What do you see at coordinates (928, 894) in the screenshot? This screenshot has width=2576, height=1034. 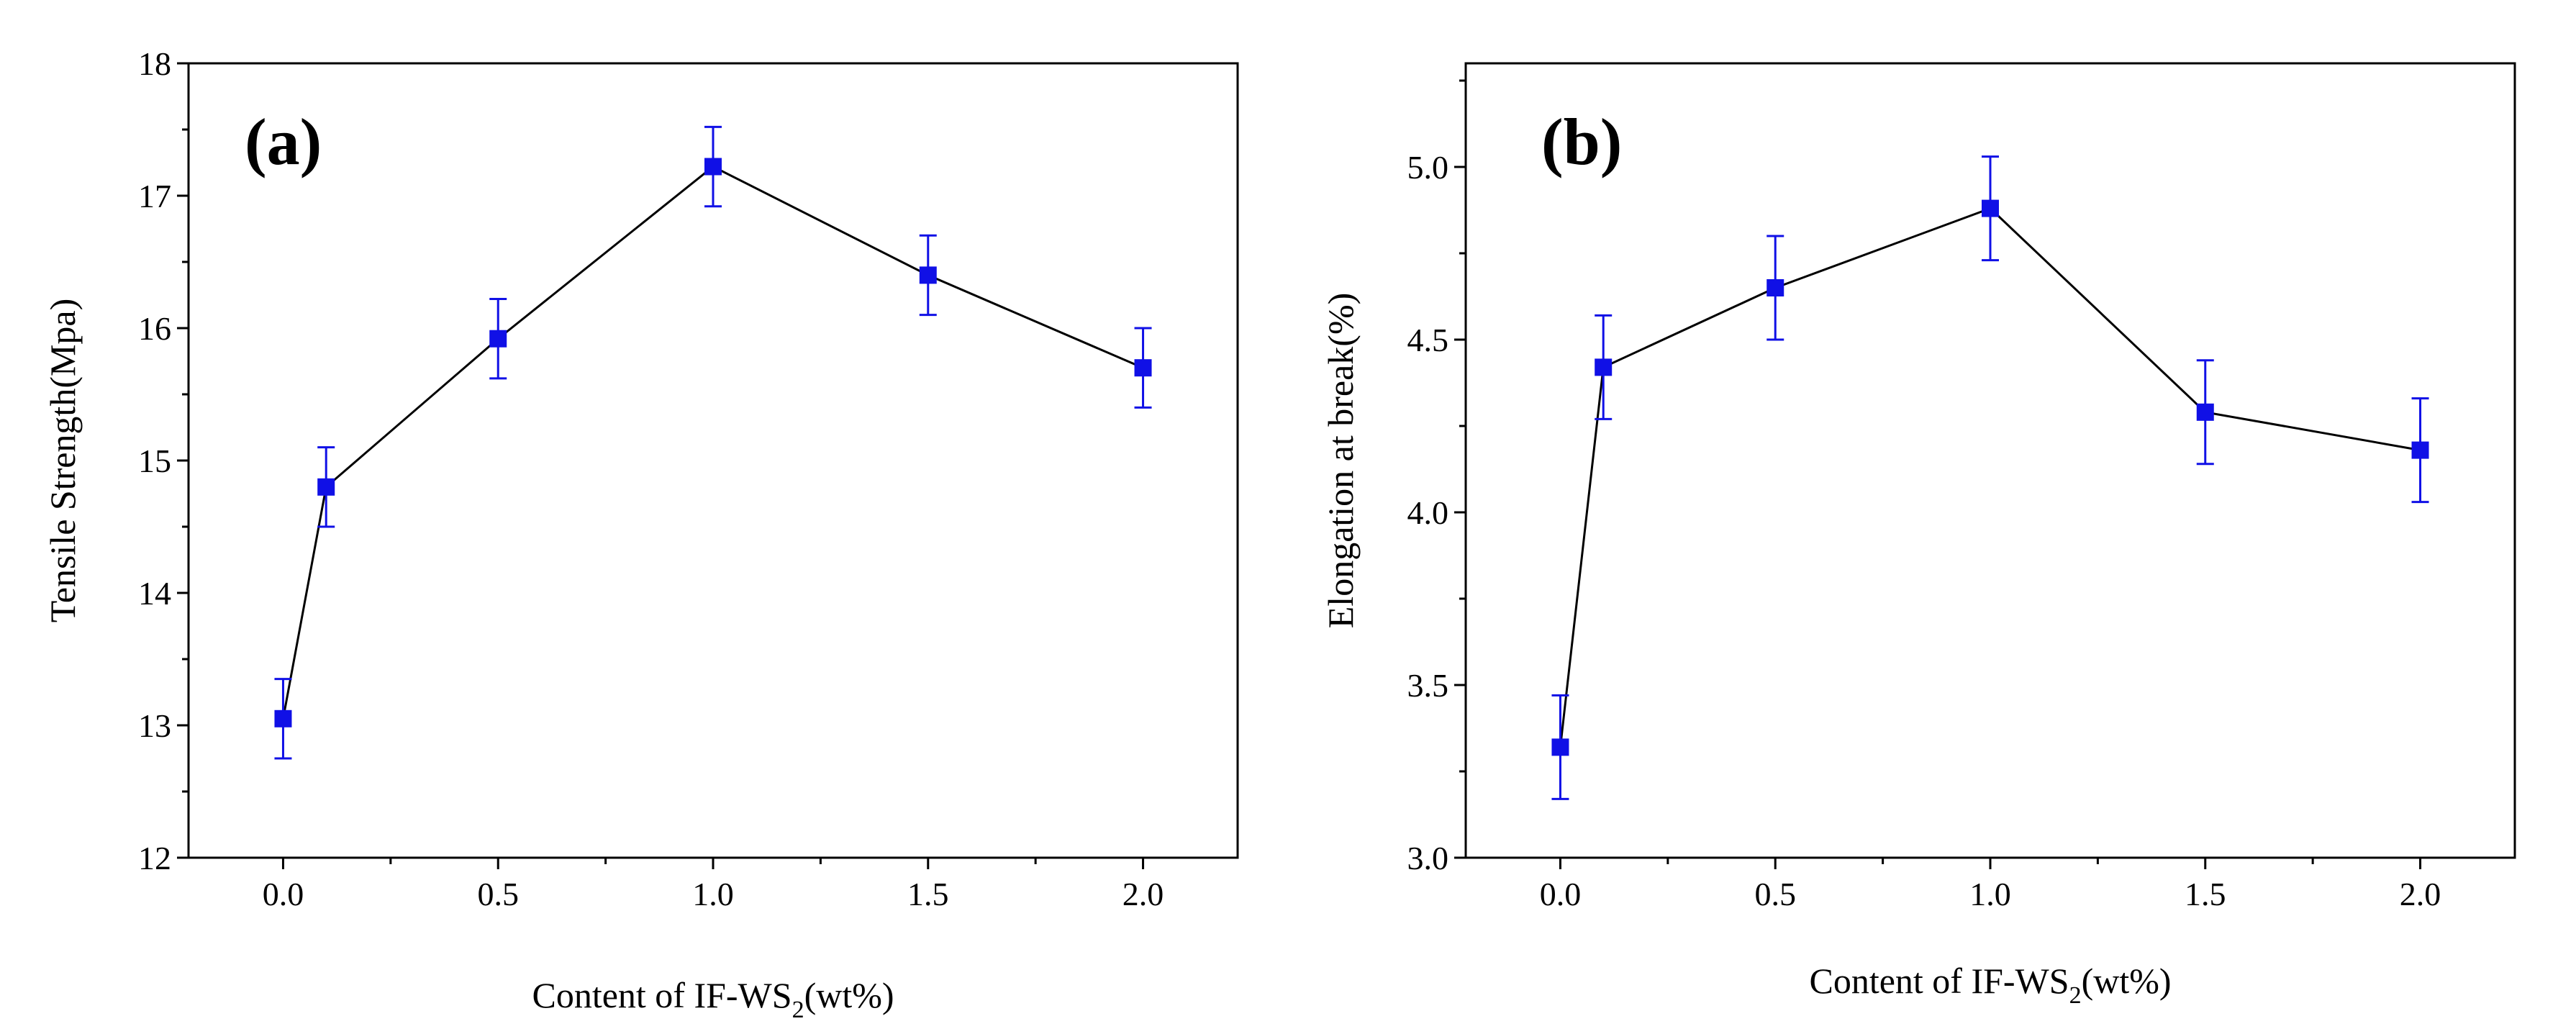 I see `x-tick-label-a: 1.5` at bounding box center [928, 894].